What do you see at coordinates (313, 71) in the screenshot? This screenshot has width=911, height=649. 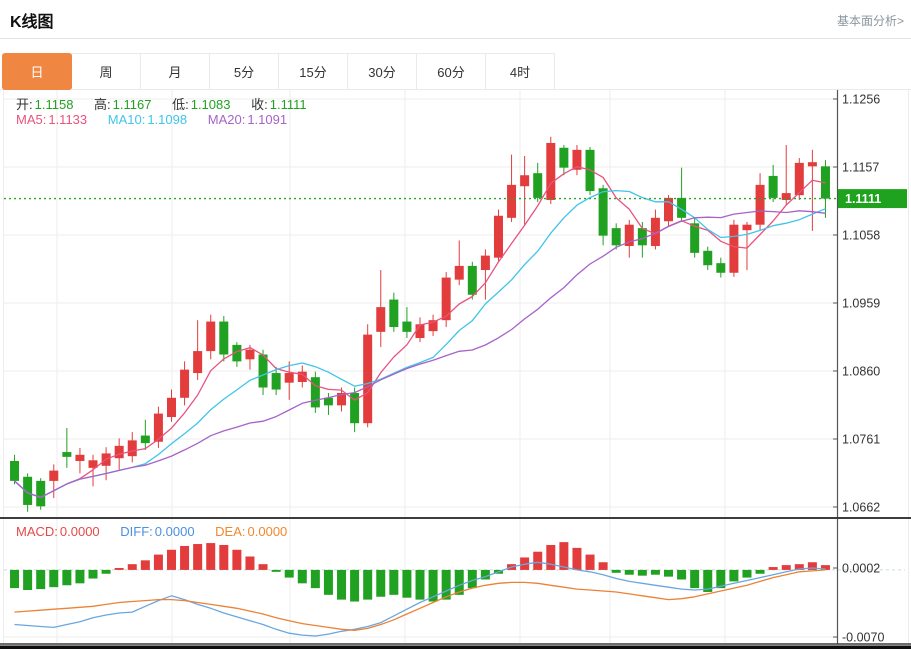 I see `interval-tab-15分: 15分` at bounding box center [313, 71].